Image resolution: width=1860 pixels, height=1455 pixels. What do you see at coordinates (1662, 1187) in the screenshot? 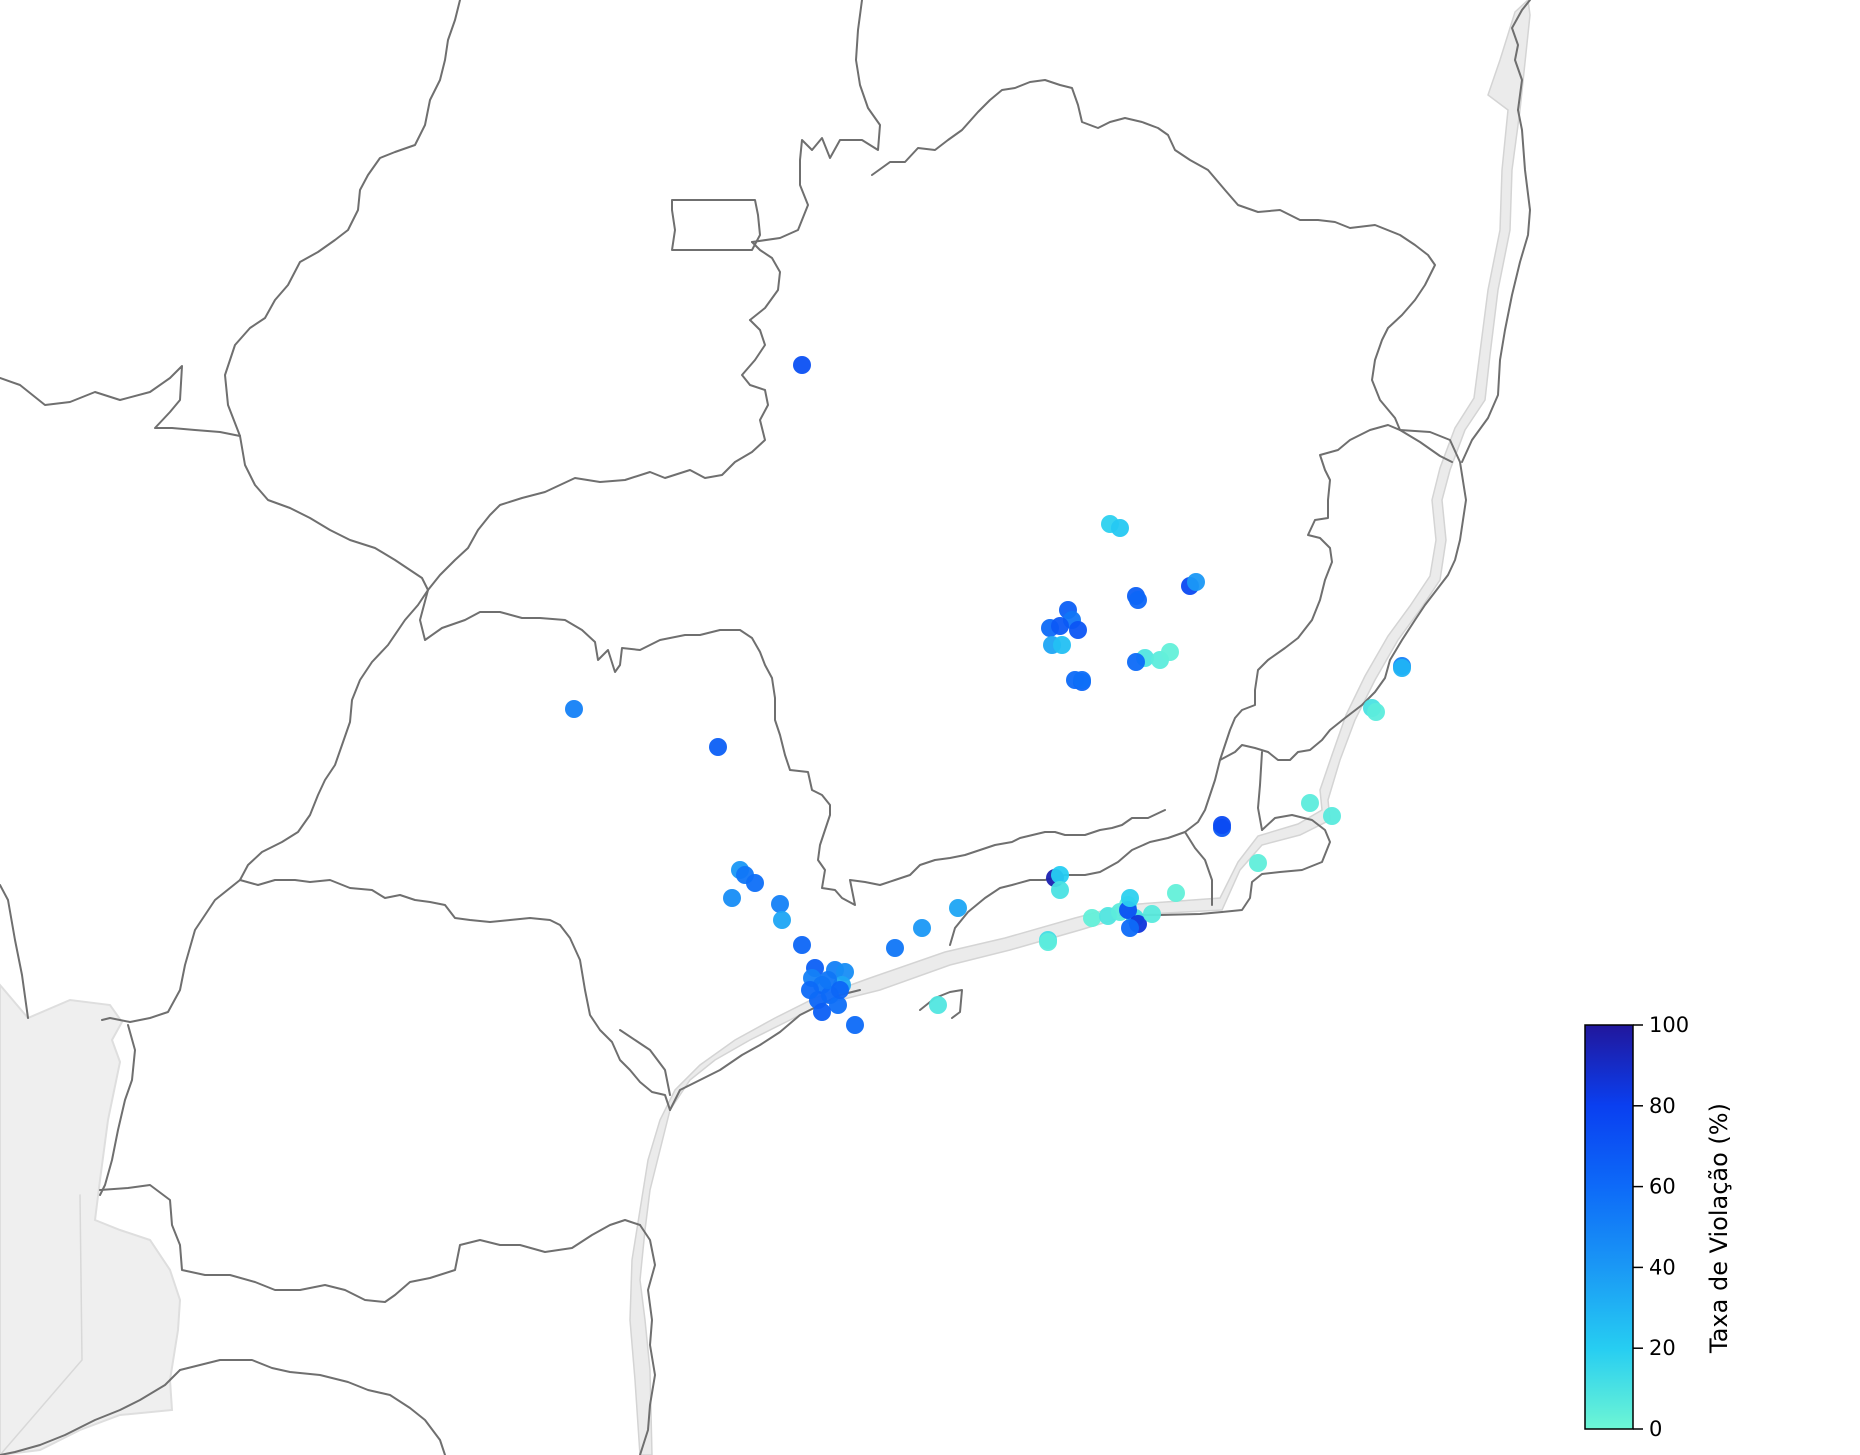
I see `colorbar-tick-label: 60` at bounding box center [1662, 1187].